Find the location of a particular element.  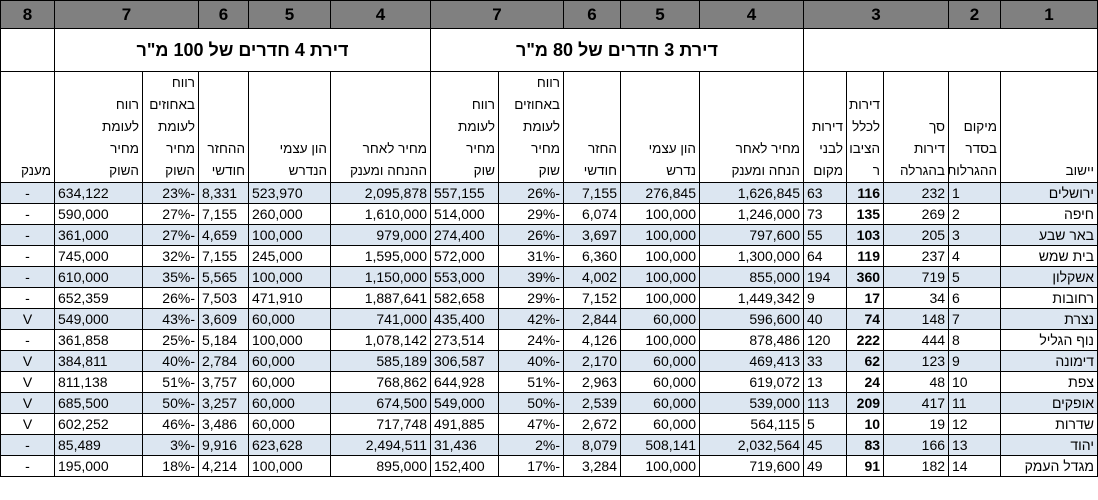

cell-city: רחובות is located at coordinates (1049, 298).